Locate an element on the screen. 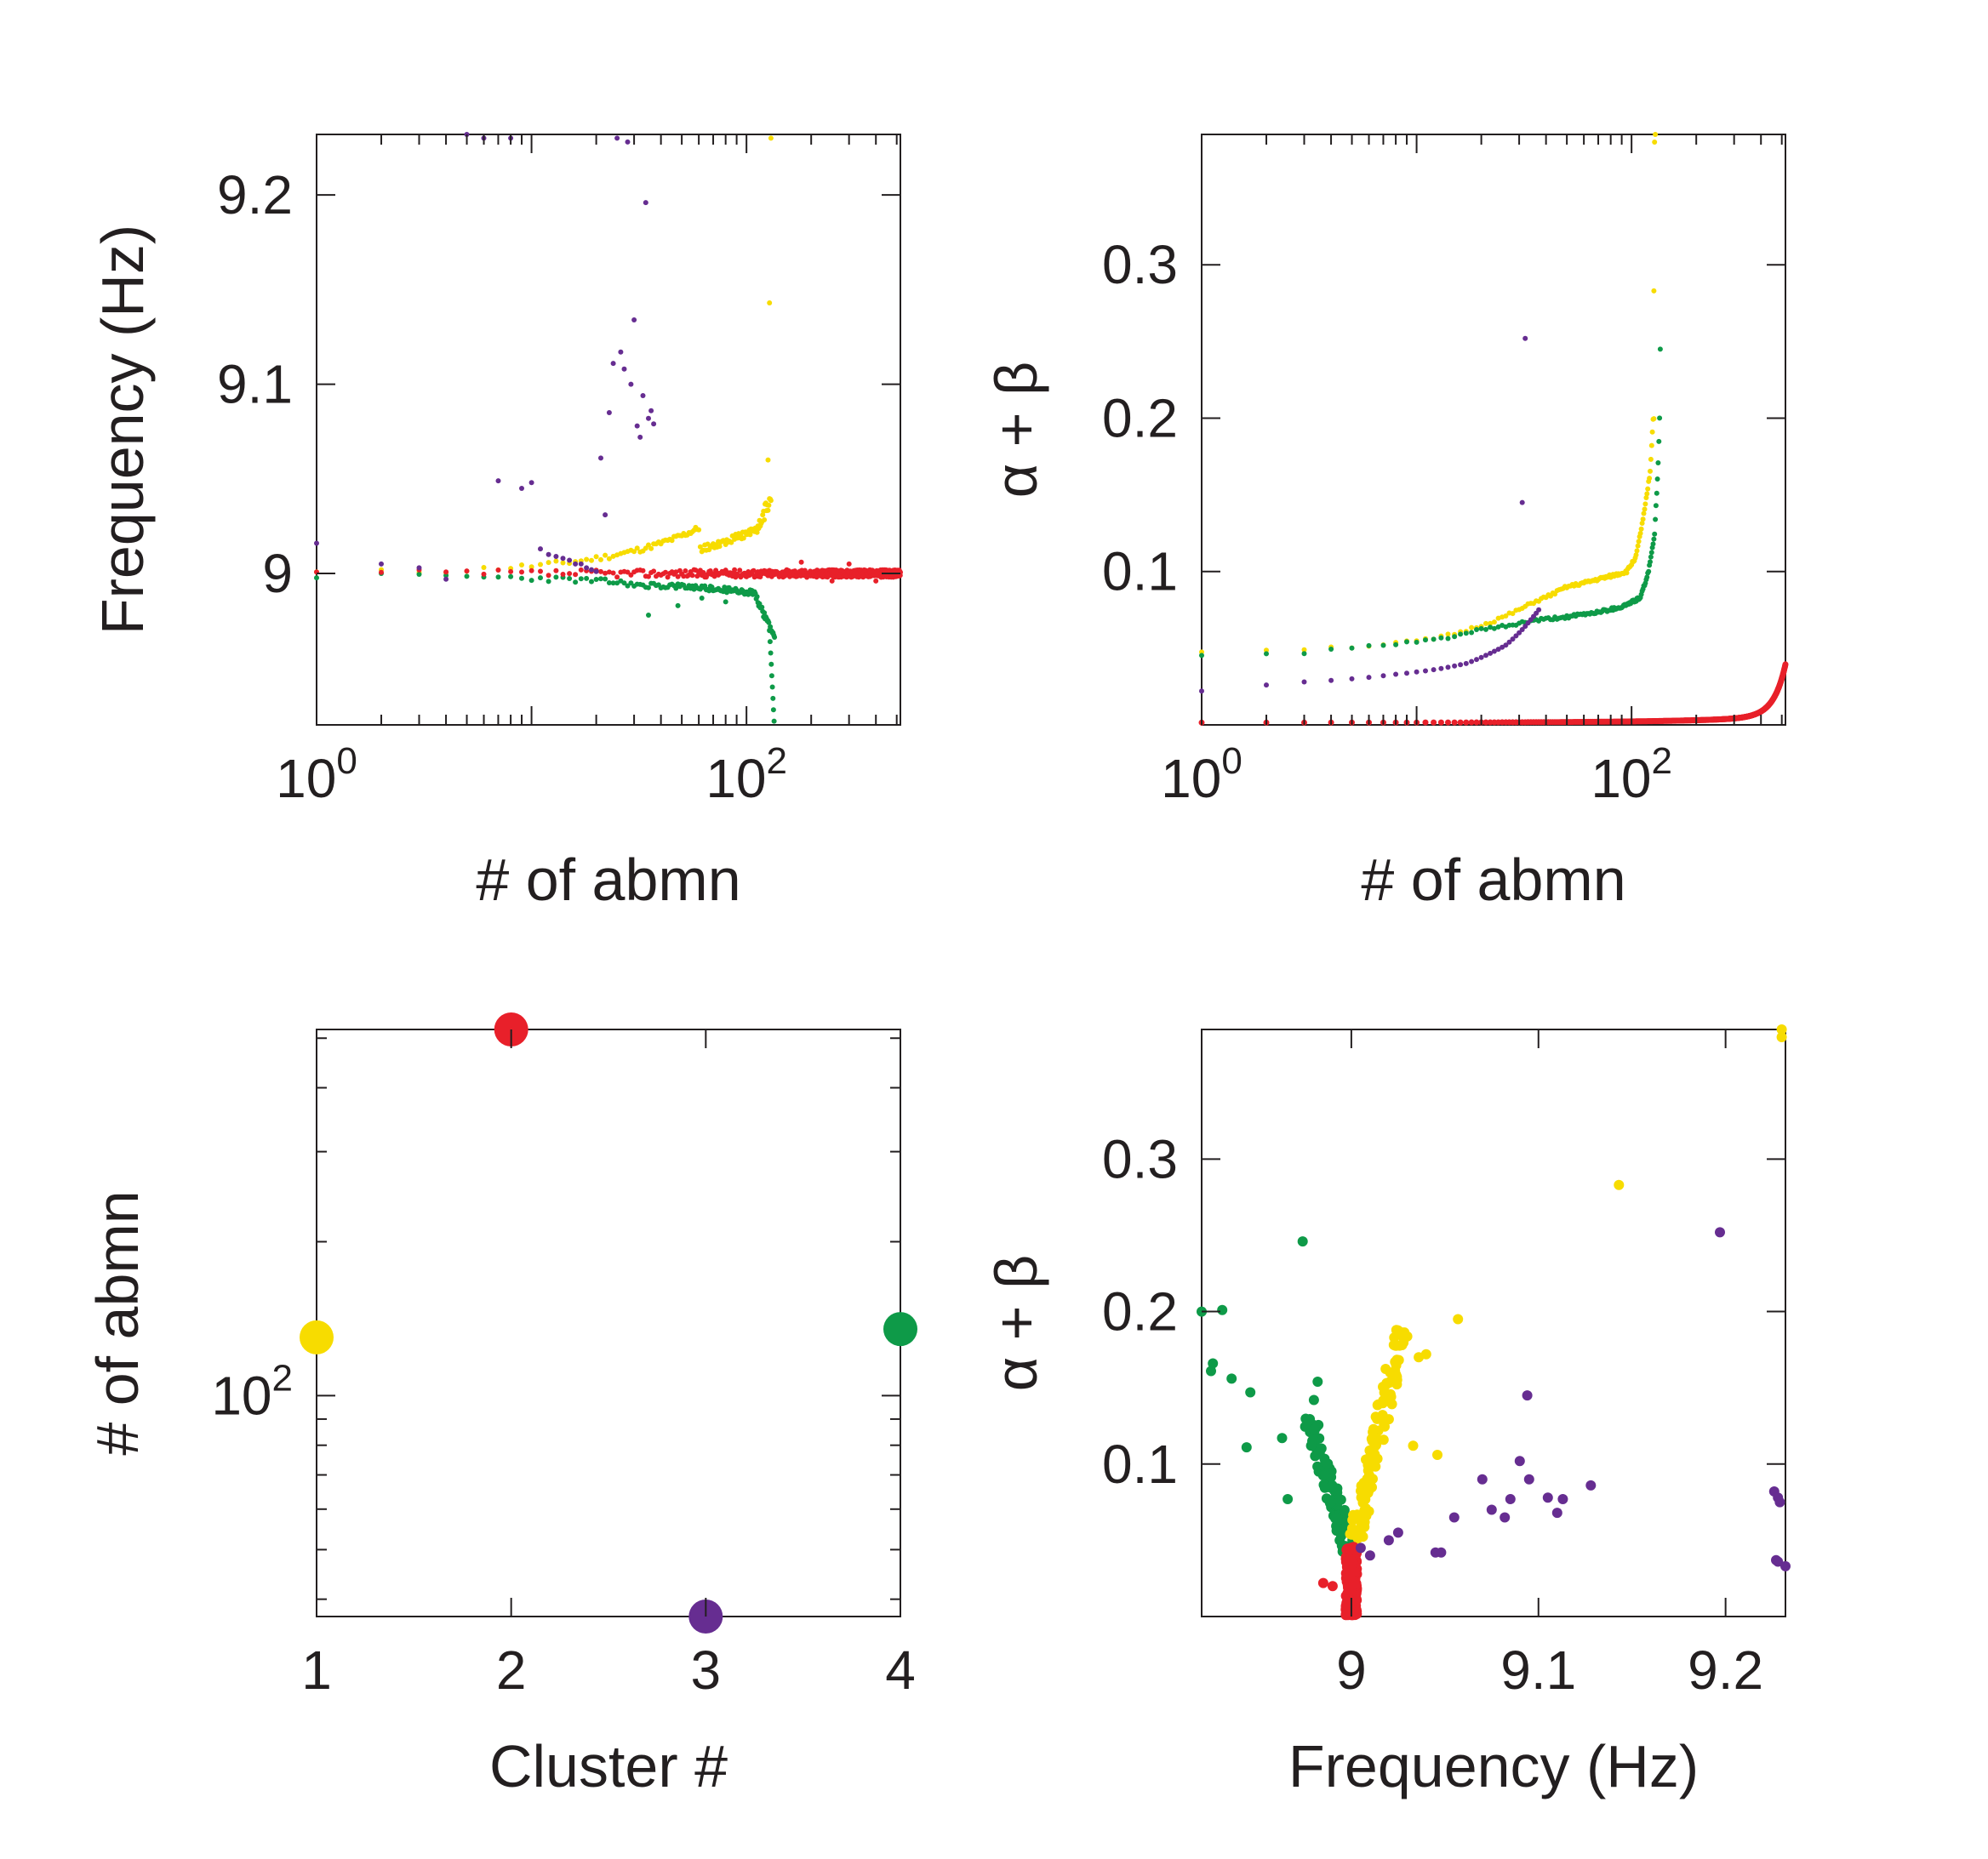 This screenshot has height=1859, width=1988. y-axis-label: α + β is located at coordinates (1016, 1324).